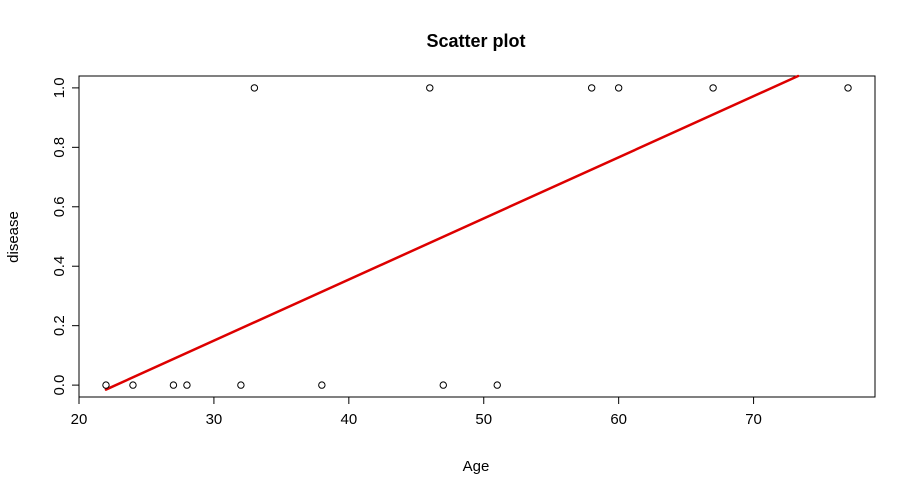 The height and width of the screenshot is (495, 915). What do you see at coordinates (59, 87) in the screenshot?
I see `y-tick-label: 1.0` at bounding box center [59, 87].